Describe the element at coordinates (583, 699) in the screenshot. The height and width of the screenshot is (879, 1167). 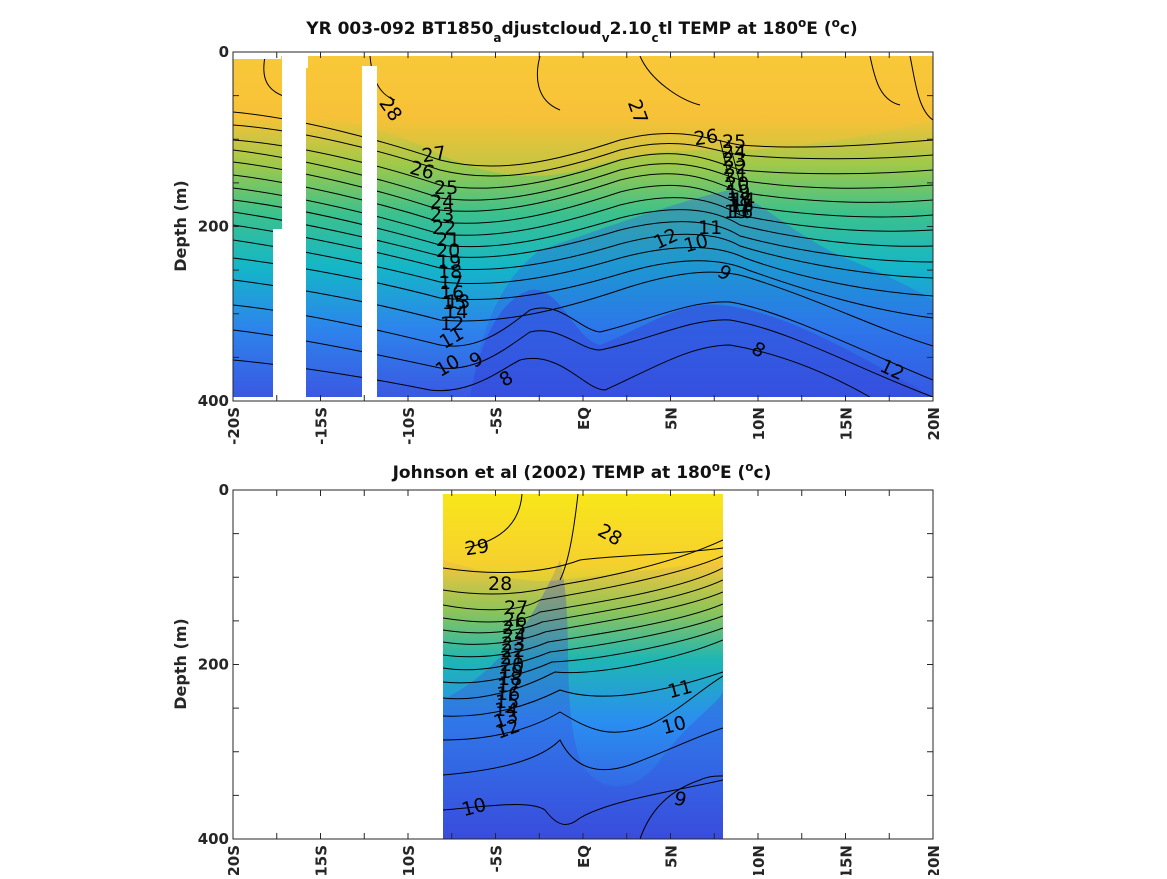
I see `cold-tongue-shade` at that location.